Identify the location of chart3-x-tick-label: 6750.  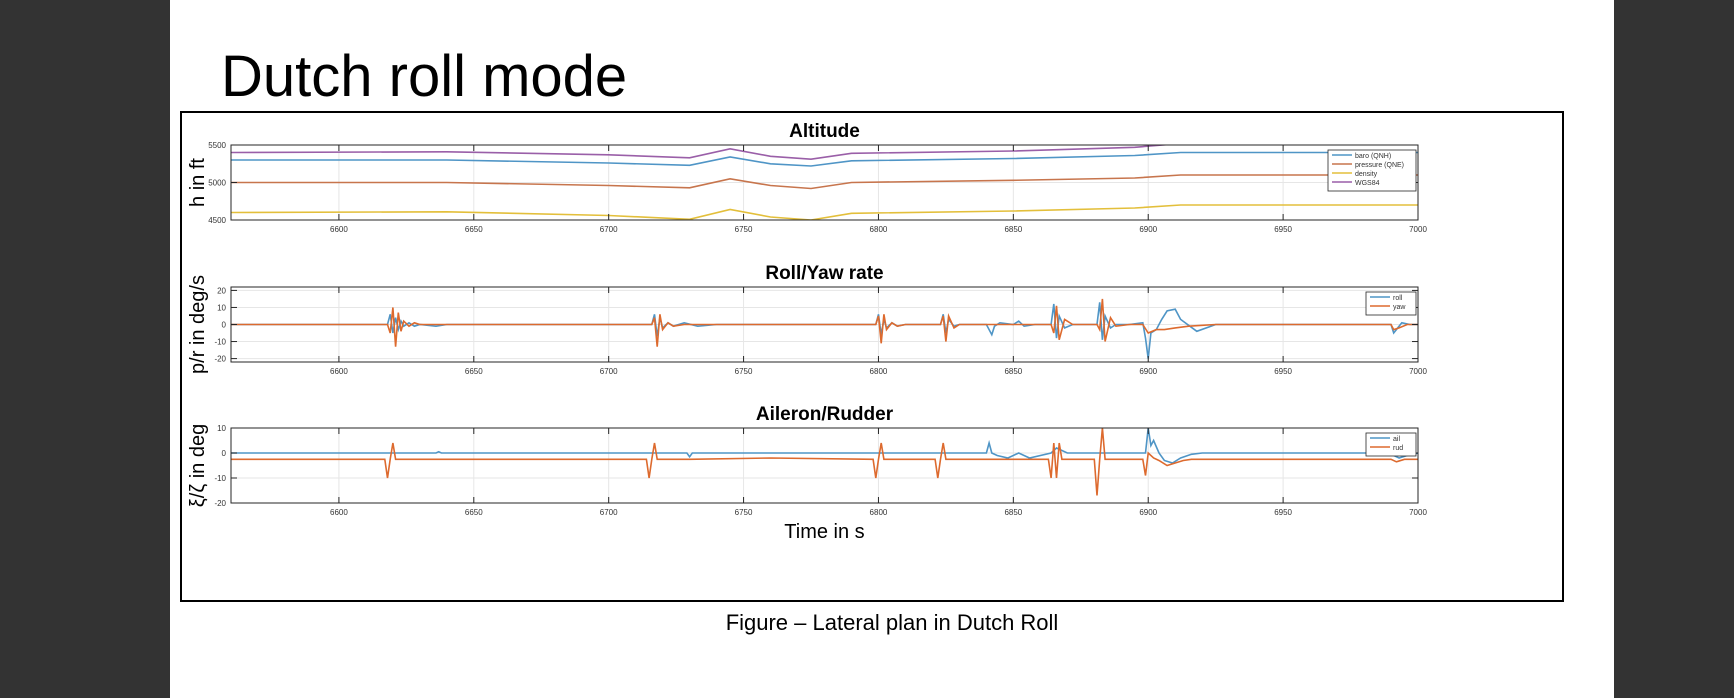
(744, 512).